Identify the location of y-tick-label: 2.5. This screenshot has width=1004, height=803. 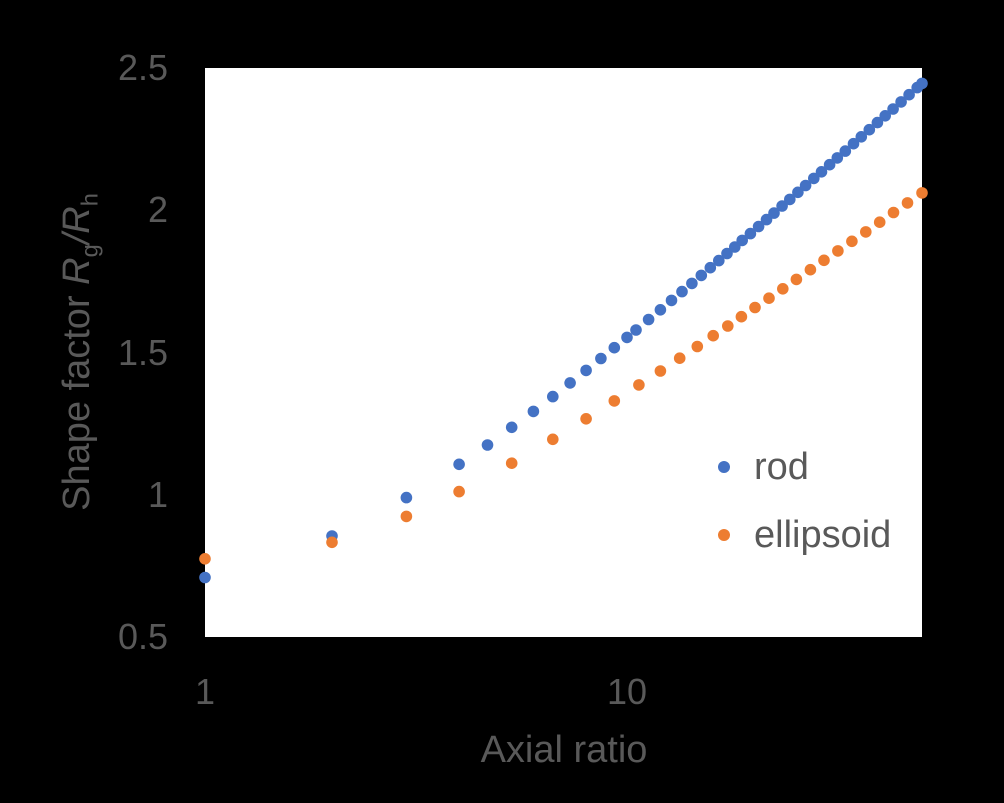
(142, 67).